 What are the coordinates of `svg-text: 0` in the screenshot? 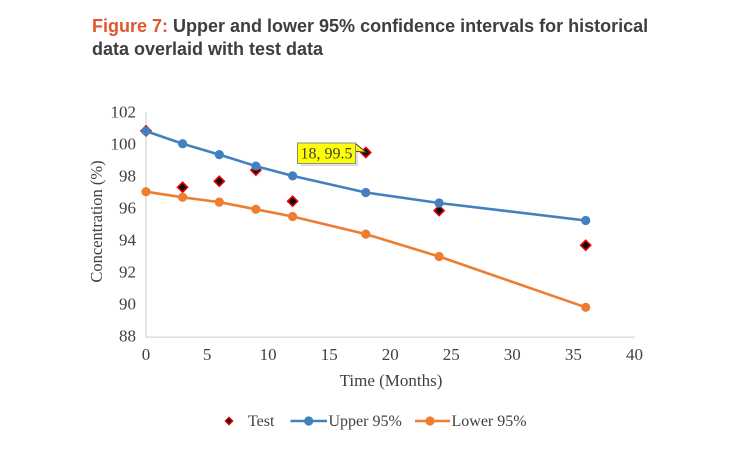 It's located at (146, 354).